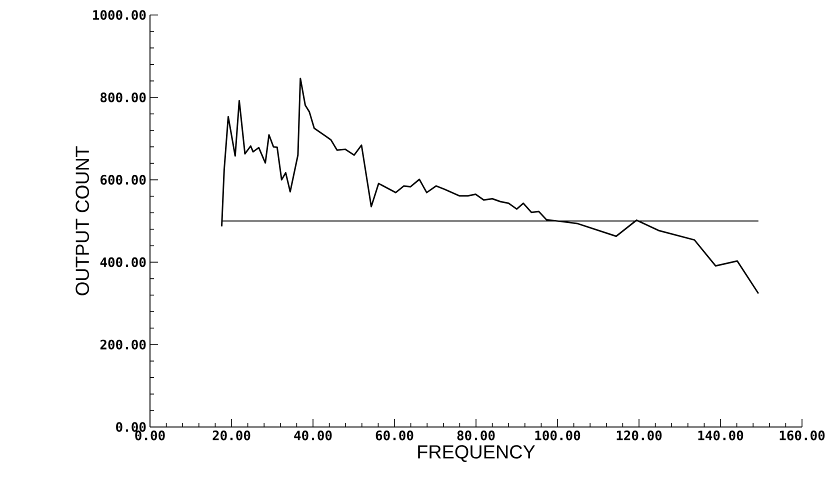 Image resolution: width=838 pixels, height=482 pixels. What do you see at coordinates (557, 435) in the screenshot?
I see `x-tick-label: 100.00` at bounding box center [557, 435].